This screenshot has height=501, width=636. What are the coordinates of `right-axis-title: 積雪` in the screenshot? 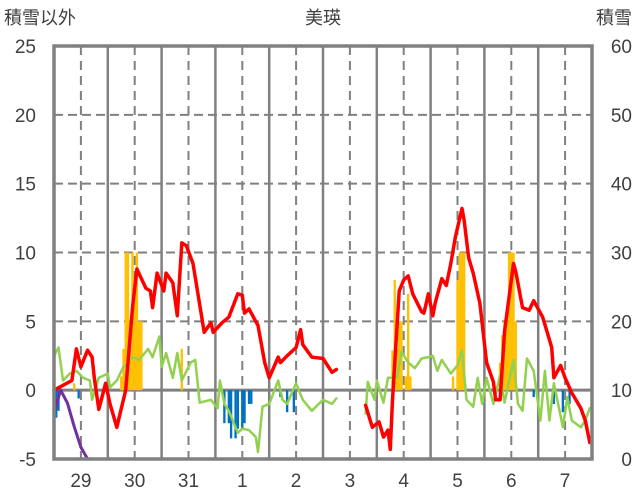 It's located at (614, 18).